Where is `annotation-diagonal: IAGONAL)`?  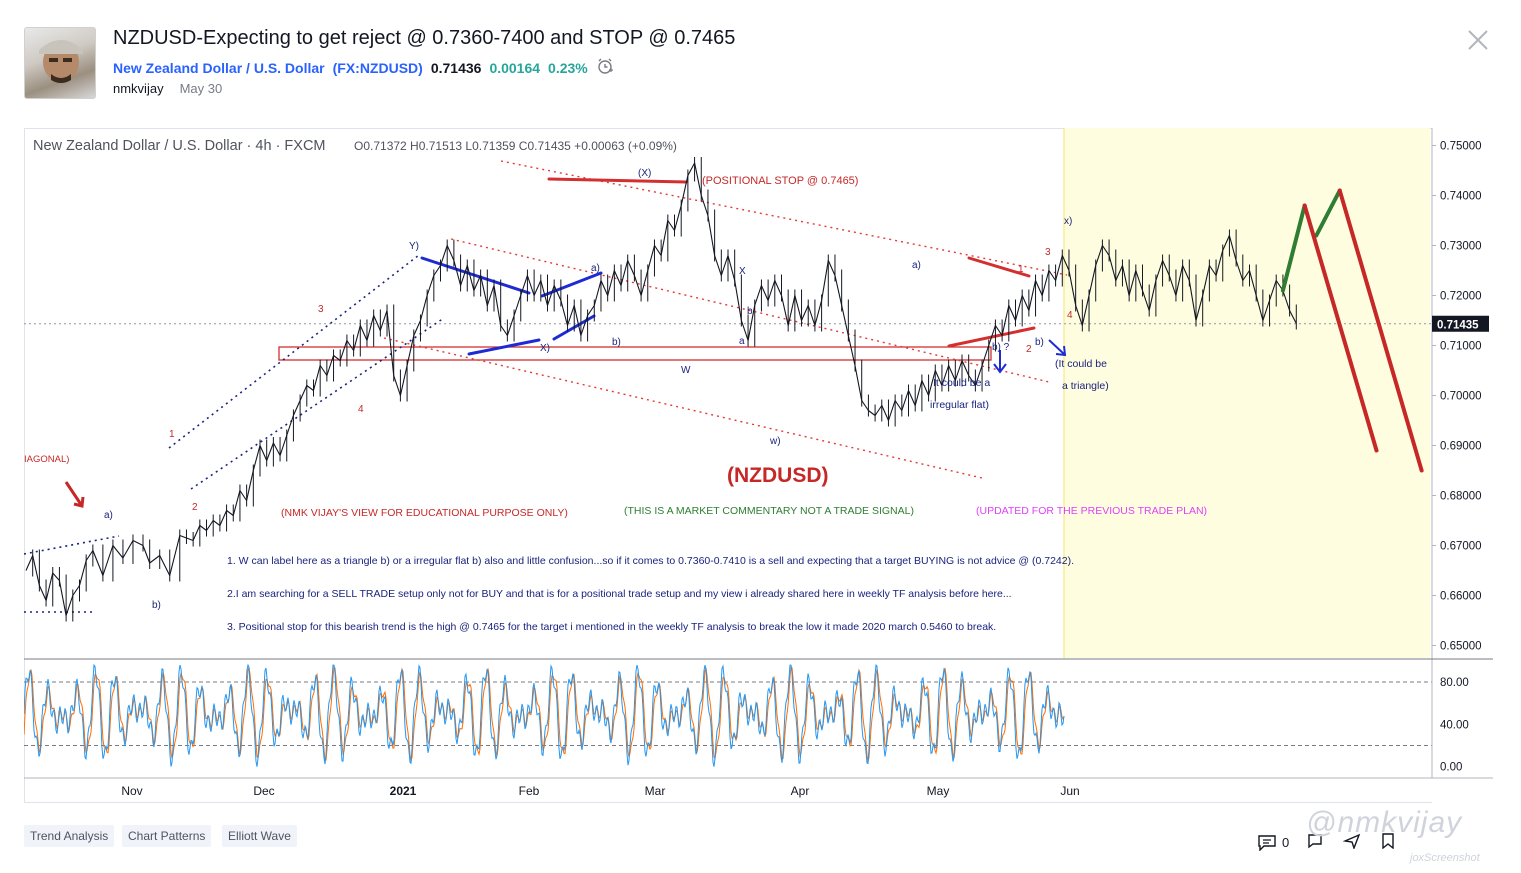 annotation-diagonal: IAGONAL) is located at coordinates (46, 459).